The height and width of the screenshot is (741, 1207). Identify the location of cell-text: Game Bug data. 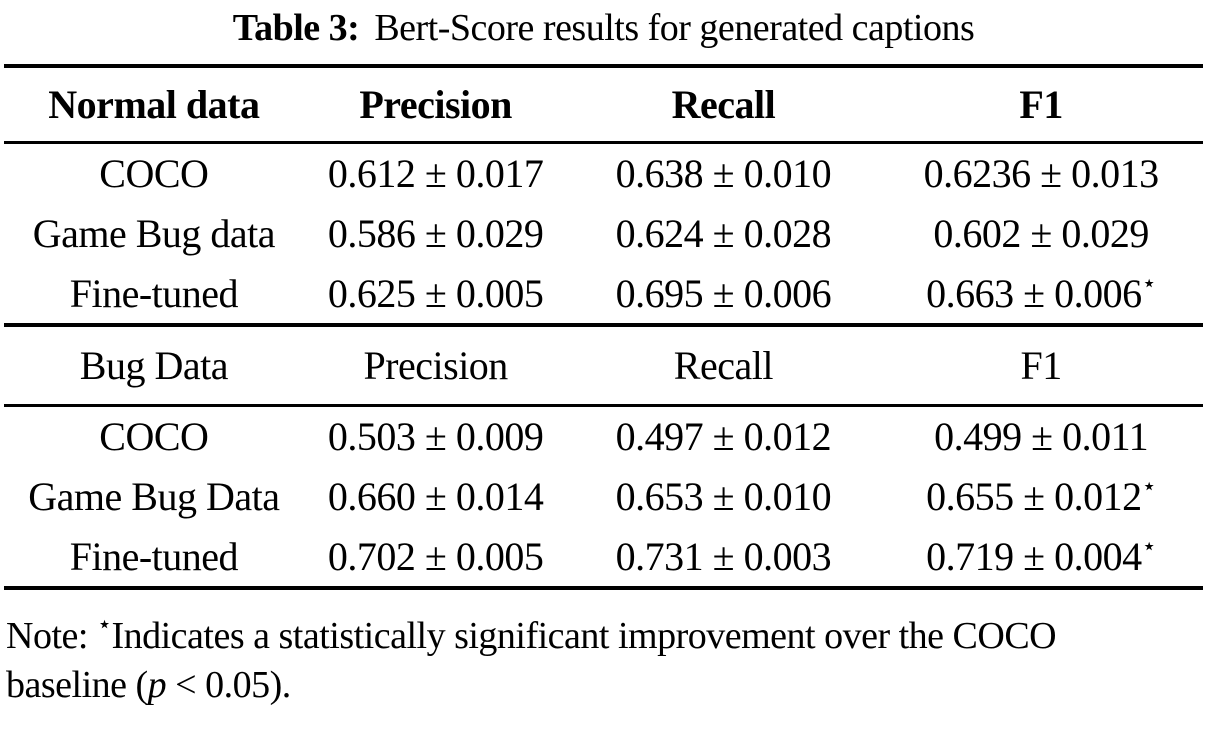
(154, 233).